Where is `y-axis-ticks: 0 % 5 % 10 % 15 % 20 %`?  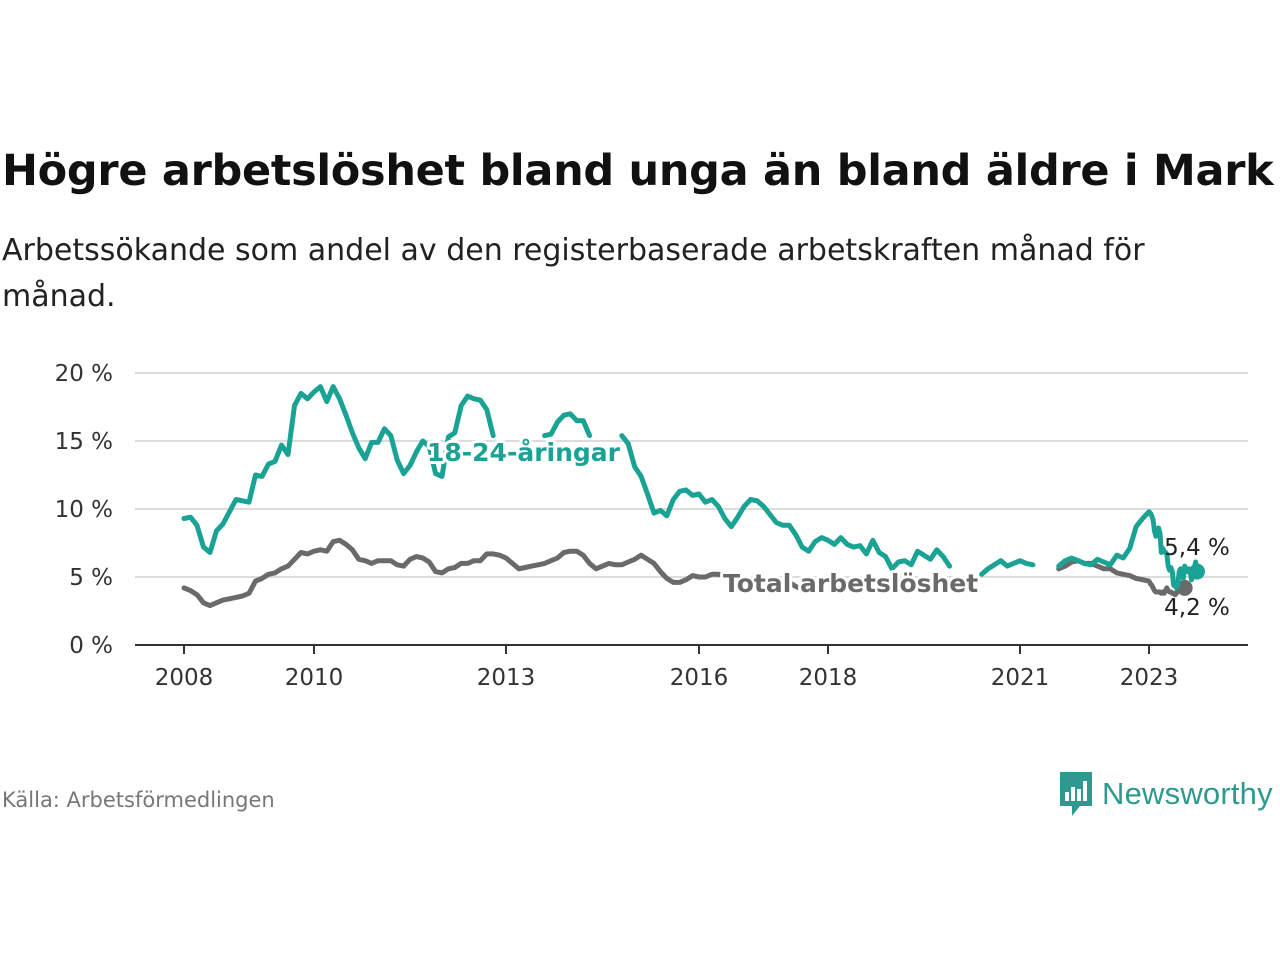
y-axis-ticks: 0 % 5 % 10 % 15 % 20 % is located at coordinates (84, 510).